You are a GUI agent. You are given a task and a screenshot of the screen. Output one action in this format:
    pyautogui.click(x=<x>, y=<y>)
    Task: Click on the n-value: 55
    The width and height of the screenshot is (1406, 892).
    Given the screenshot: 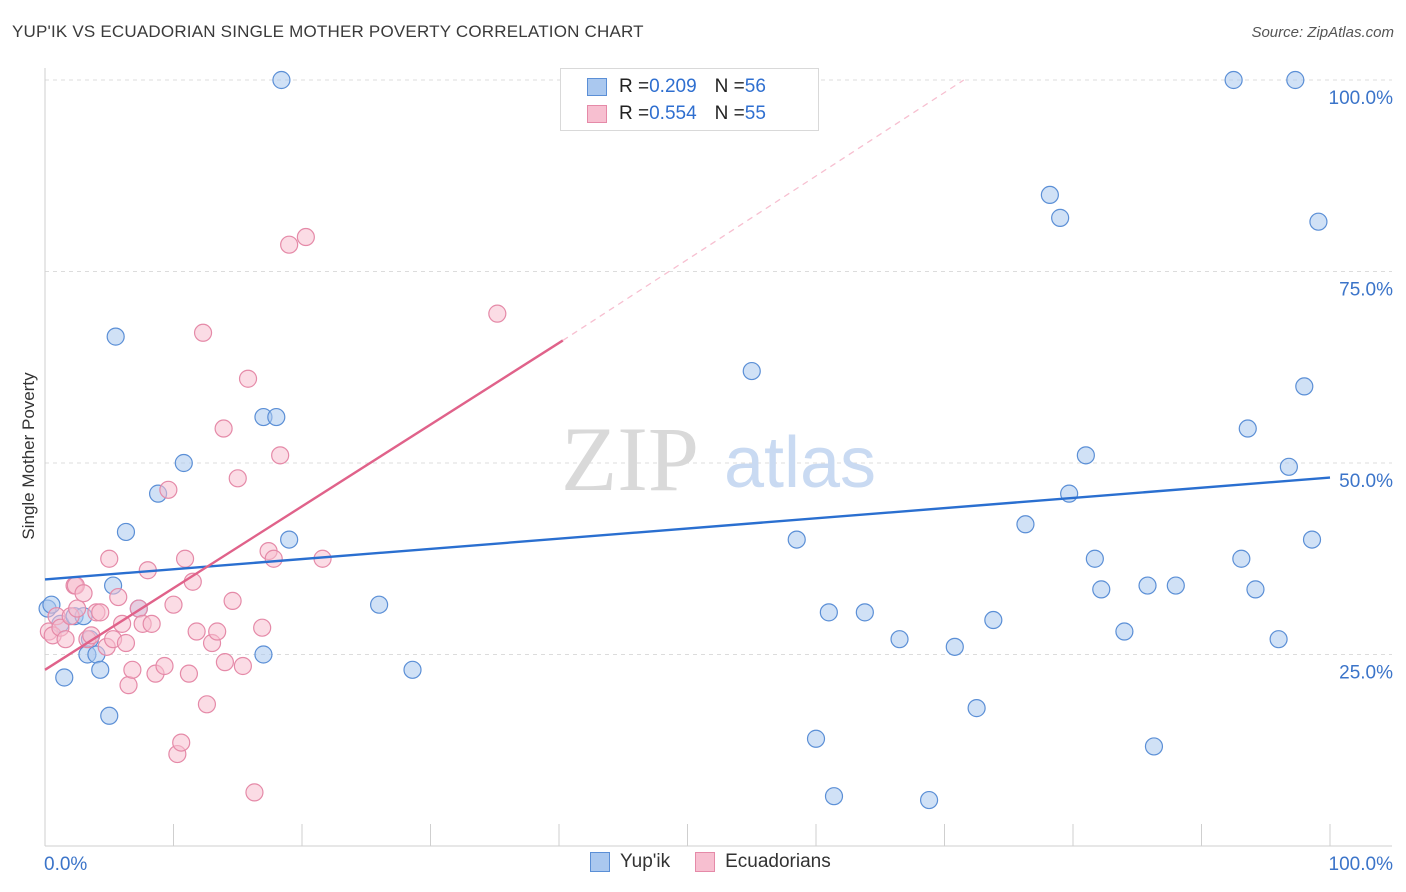 What is the action you would take?
    pyautogui.click(x=755, y=113)
    